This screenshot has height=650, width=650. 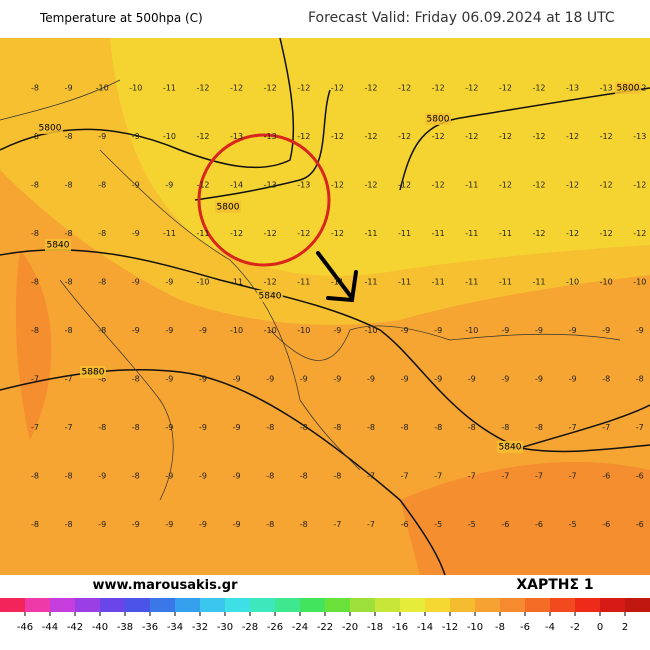 I want to click on grid-value: -5, so click(x=573, y=524).